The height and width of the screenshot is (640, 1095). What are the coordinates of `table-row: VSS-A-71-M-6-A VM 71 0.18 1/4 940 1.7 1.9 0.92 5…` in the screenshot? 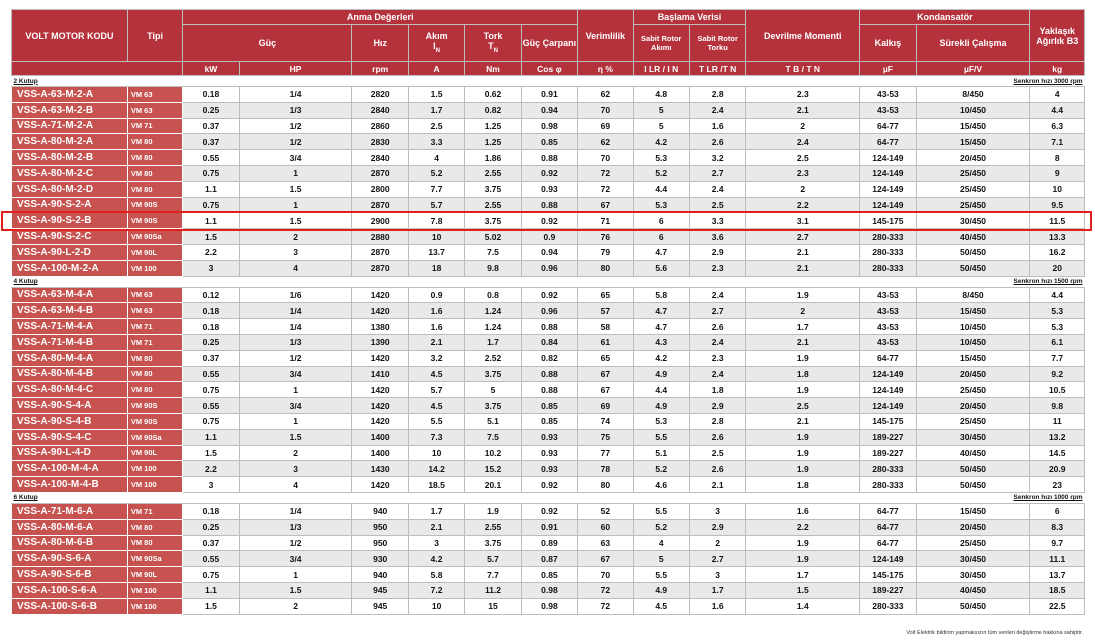 It's located at (548, 511).